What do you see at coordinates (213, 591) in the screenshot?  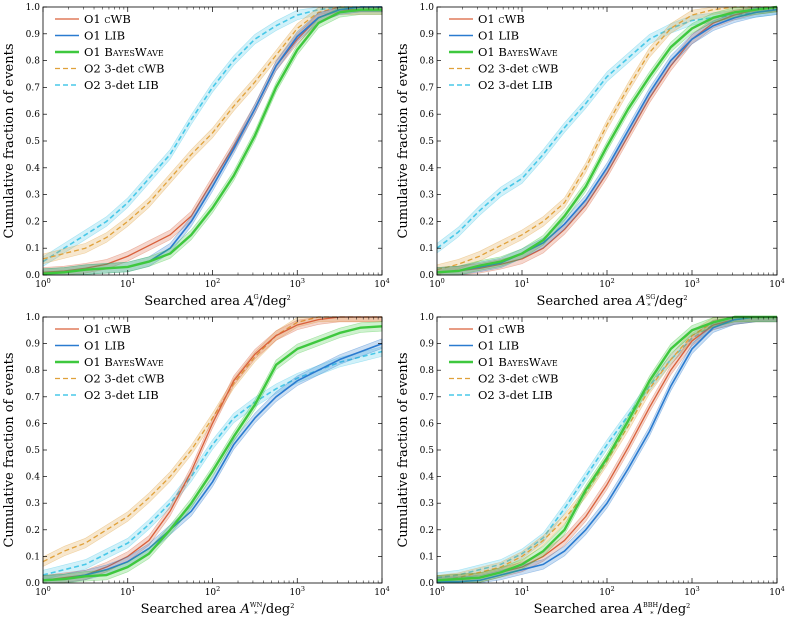 I see `x-tick-label: 10²` at bounding box center [213, 591].